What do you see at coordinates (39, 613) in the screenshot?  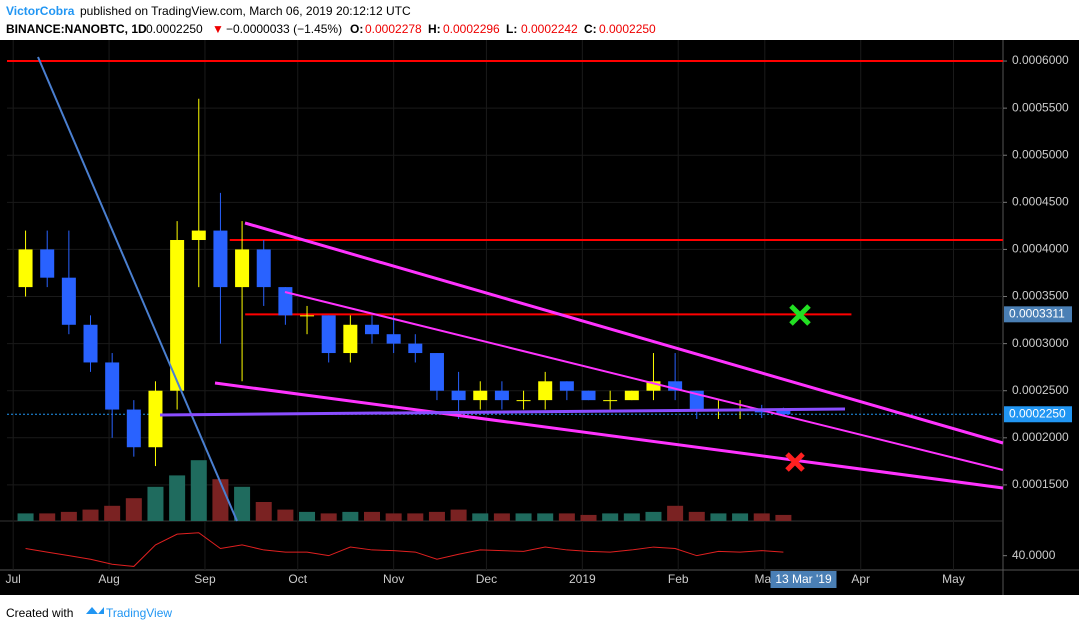 I see `footer-text: Created with` at bounding box center [39, 613].